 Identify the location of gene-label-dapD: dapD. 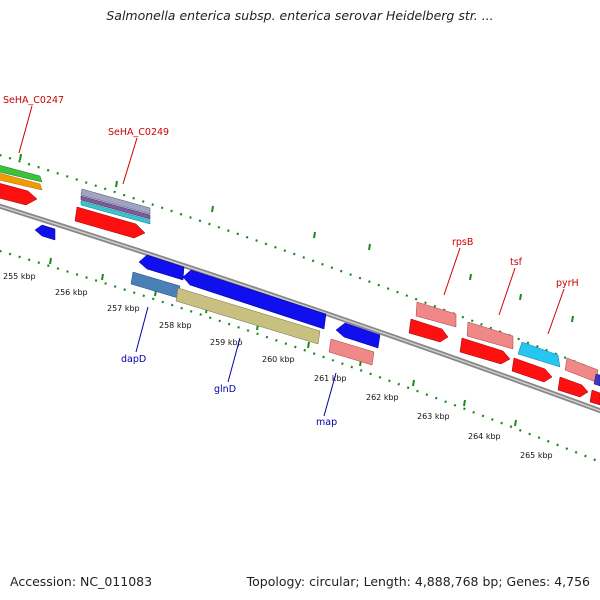
(133, 359).